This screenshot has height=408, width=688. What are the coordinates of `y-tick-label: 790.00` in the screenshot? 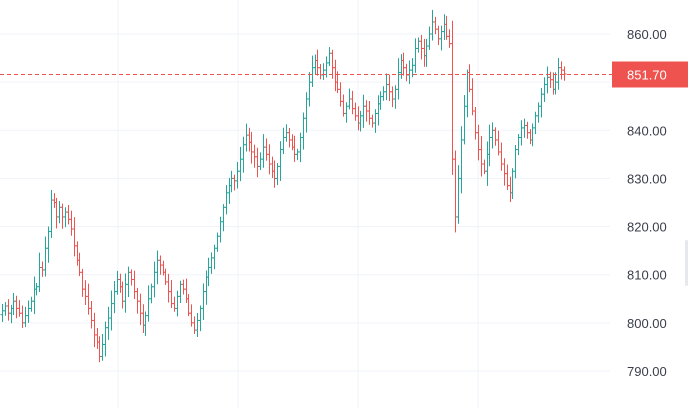 It's located at (647, 371).